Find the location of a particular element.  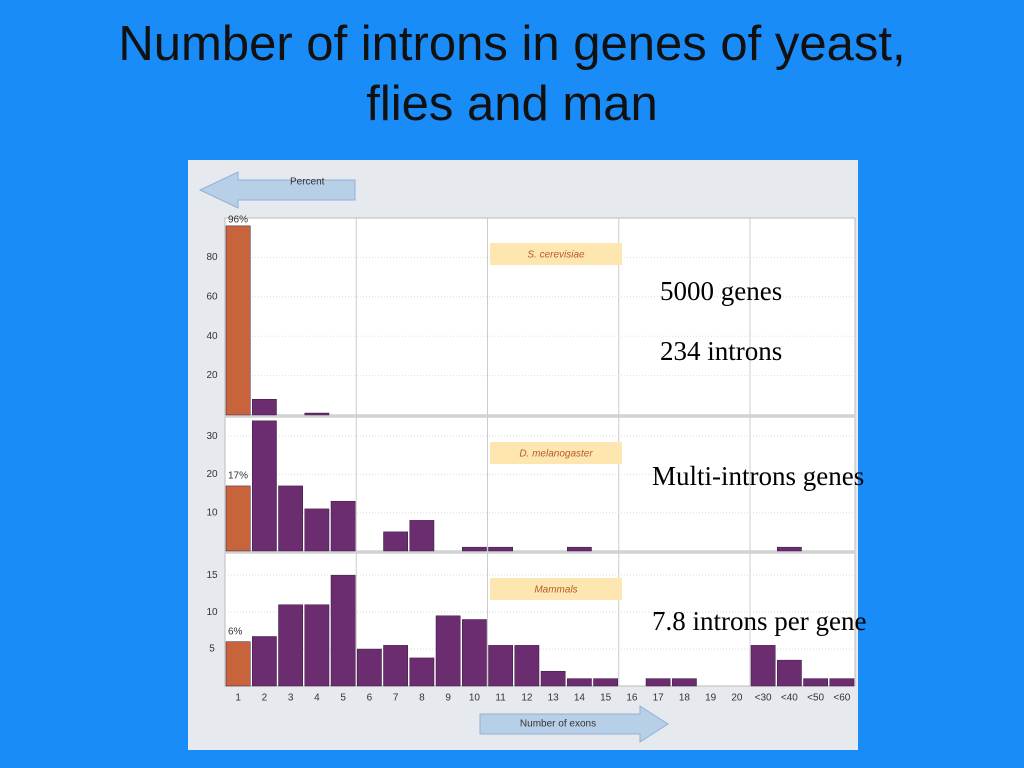

y-axis-label: Percent is located at coordinates (307, 182).